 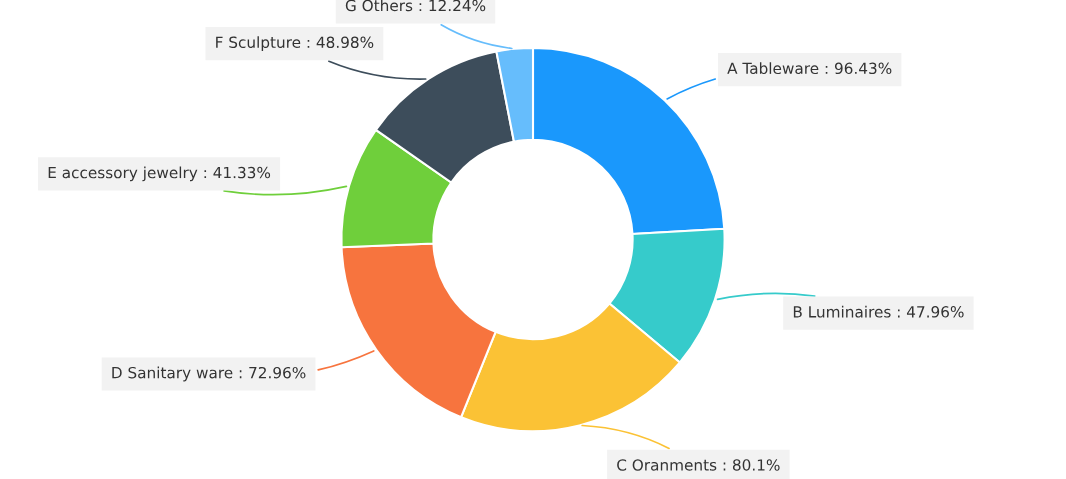 I want to click on slice-label: B Luminaires : 47.96%, so click(x=878, y=311).